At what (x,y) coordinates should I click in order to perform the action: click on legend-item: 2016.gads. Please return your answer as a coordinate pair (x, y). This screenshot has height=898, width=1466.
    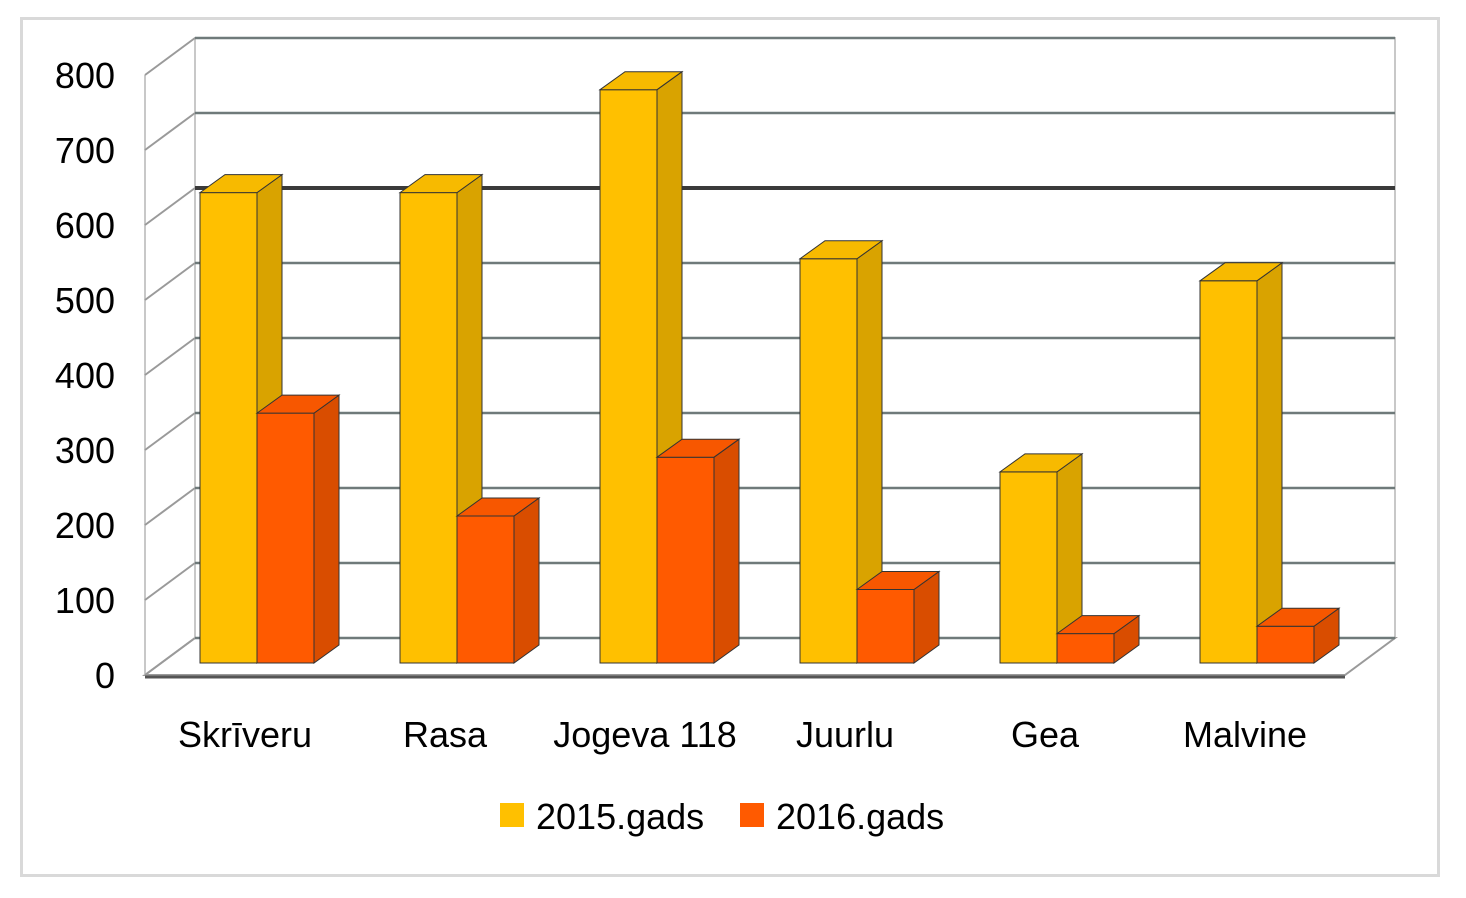
    Looking at the image, I should click on (842, 816).